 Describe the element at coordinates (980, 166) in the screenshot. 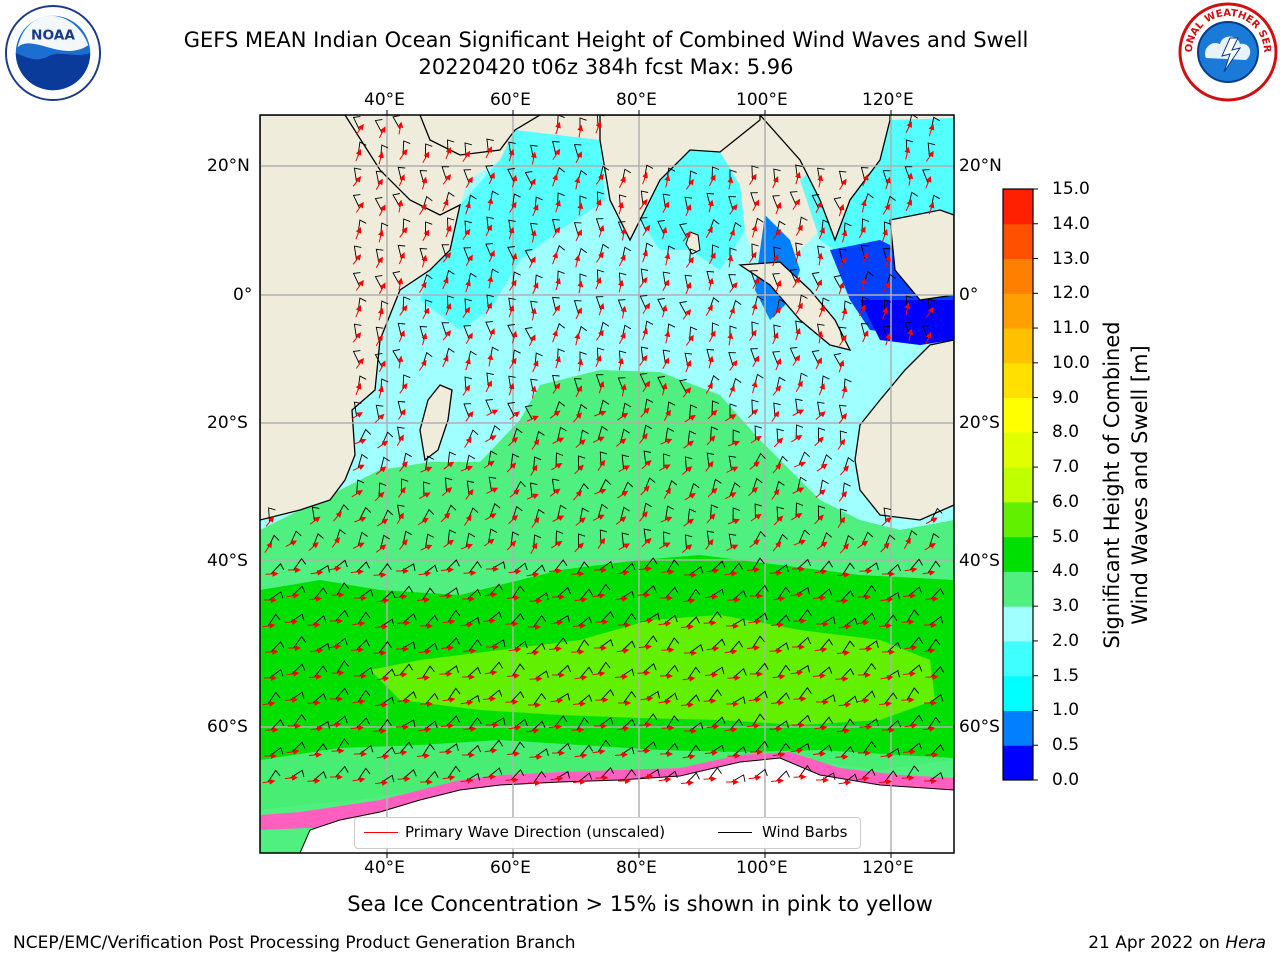

I see `lat-label-right-20n: 20°N` at that location.